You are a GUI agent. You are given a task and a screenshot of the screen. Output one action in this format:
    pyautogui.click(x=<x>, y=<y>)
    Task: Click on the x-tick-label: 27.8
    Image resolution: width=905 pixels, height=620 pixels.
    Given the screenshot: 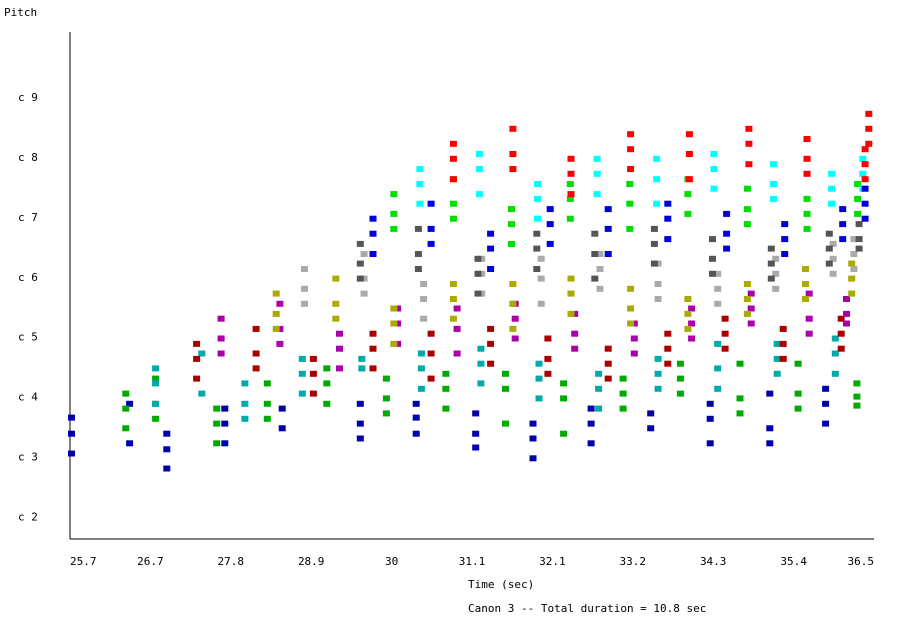 What is the action you would take?
    pyautogui.click(x=231, y=561)
    